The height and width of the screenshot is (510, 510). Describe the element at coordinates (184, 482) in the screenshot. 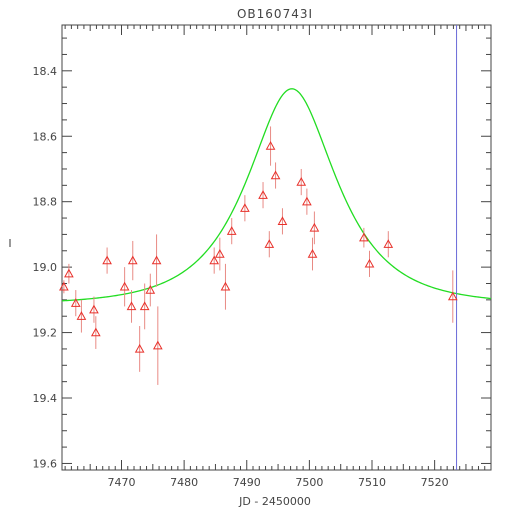

I see `x-tick-label: 7480` at that location.